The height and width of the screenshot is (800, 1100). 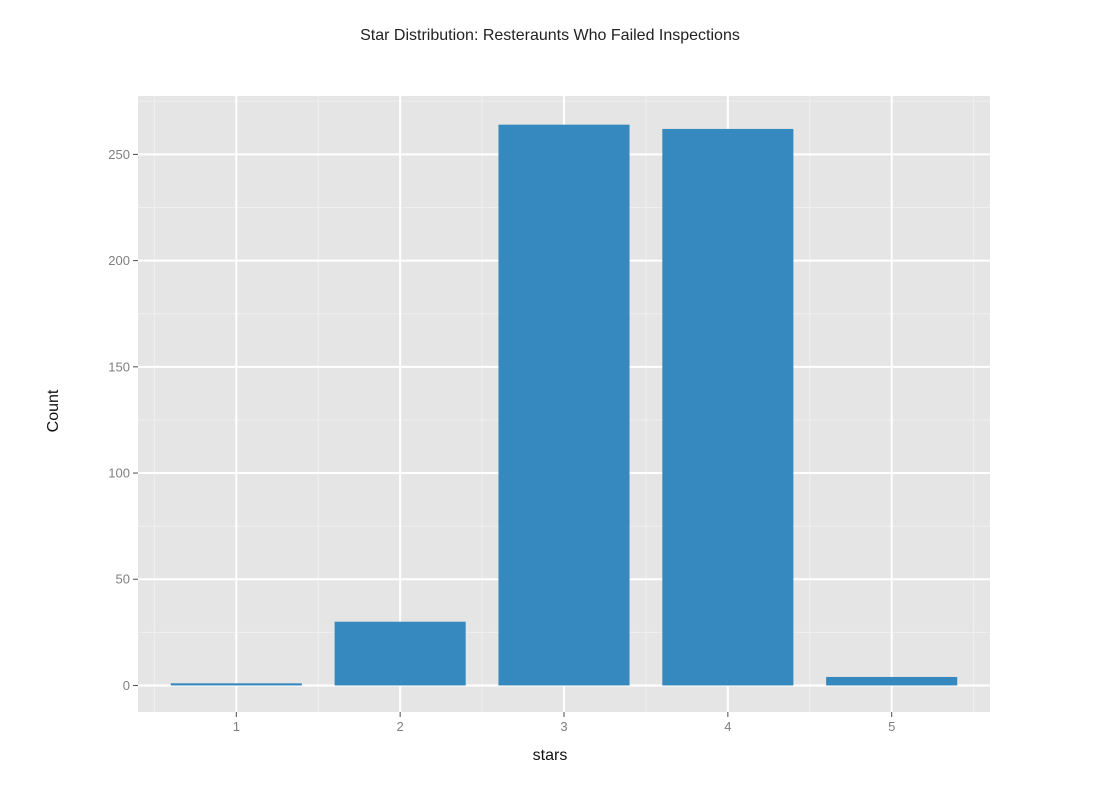 What do you see at coordinates (891, 726) in the screenshot?
I see `x-tick-label: 5` at bounding box center [891, 726].